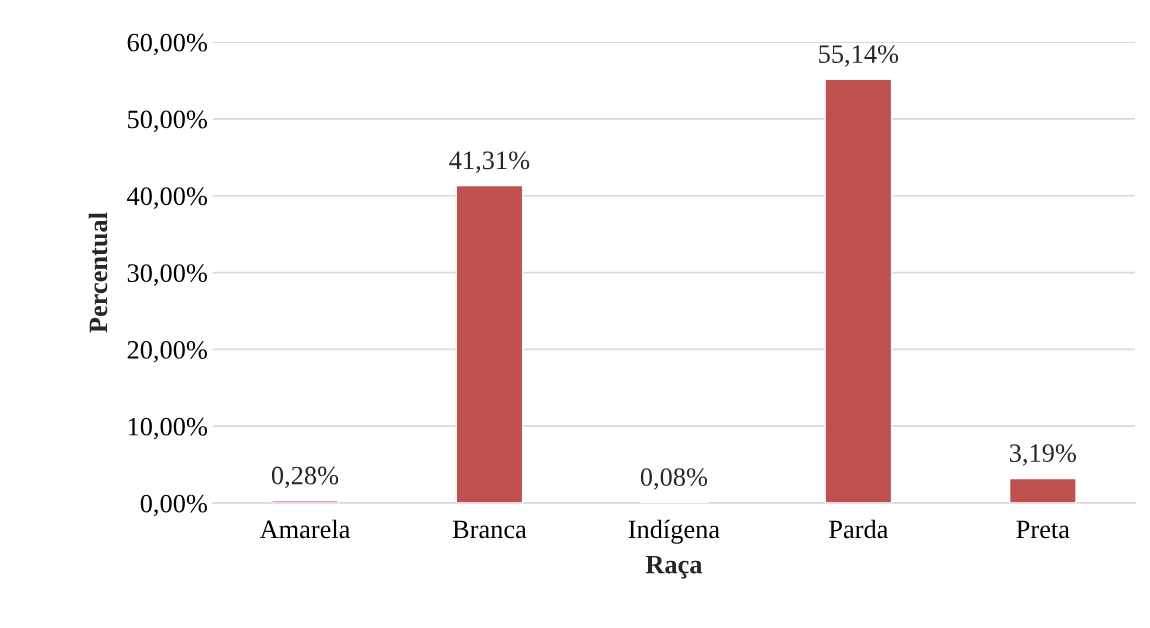  Describe the element at coordinates (489, 529) in the screenshot. I see `x-tick-label: Branca` at that location.